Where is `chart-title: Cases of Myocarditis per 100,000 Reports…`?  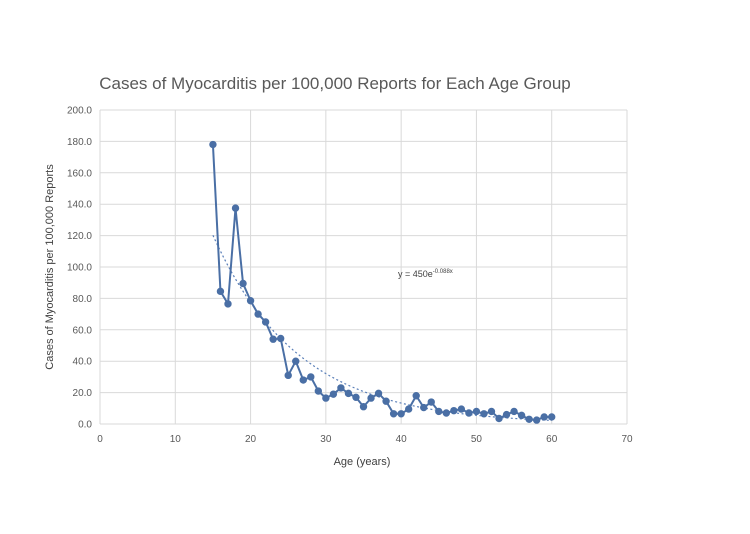 chart-title: Cases of Myocarditis per 100,000 Reports… is located at coordinates (335, 83).